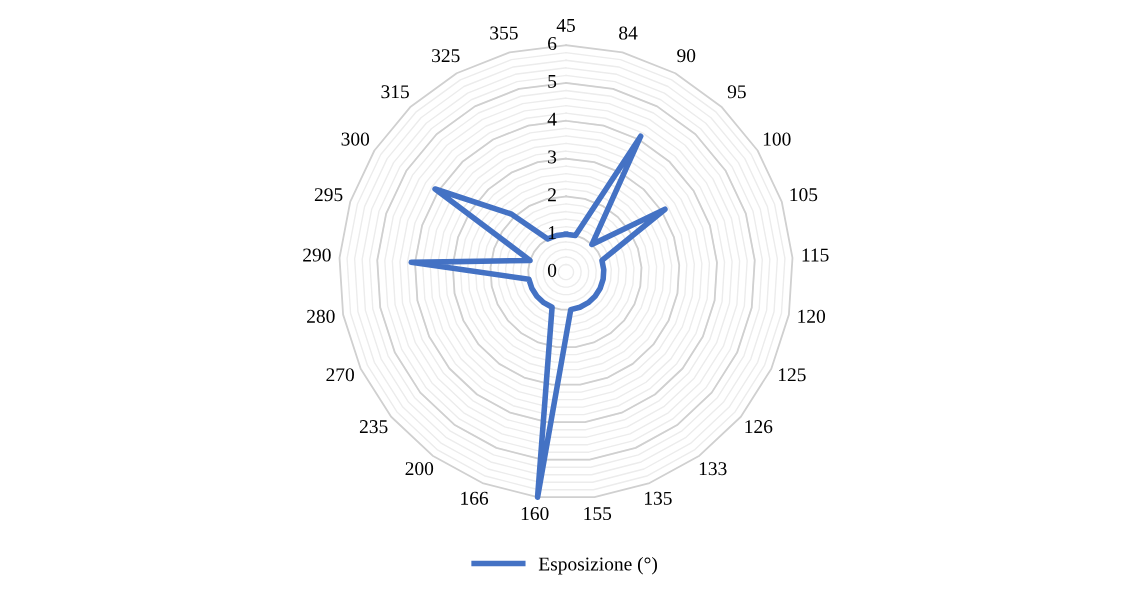 The height and width of the screenshot is (598, 1132). Describe the element at coordinates (628, 33) in the screenshot. I see `spoke-label: 84` at that location.